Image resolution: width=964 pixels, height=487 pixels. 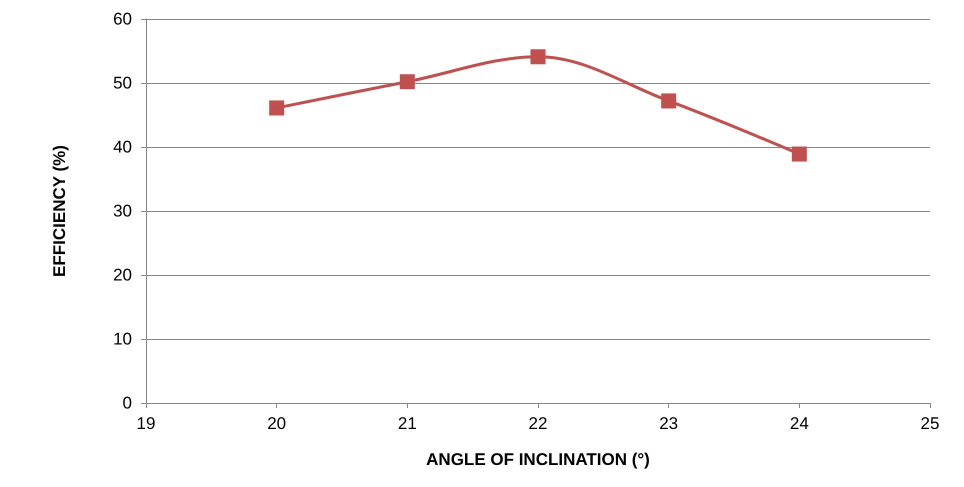 I want to click on x-axis-title: ANGLE OF INCLINATION (°), so click(x=538, y=459).